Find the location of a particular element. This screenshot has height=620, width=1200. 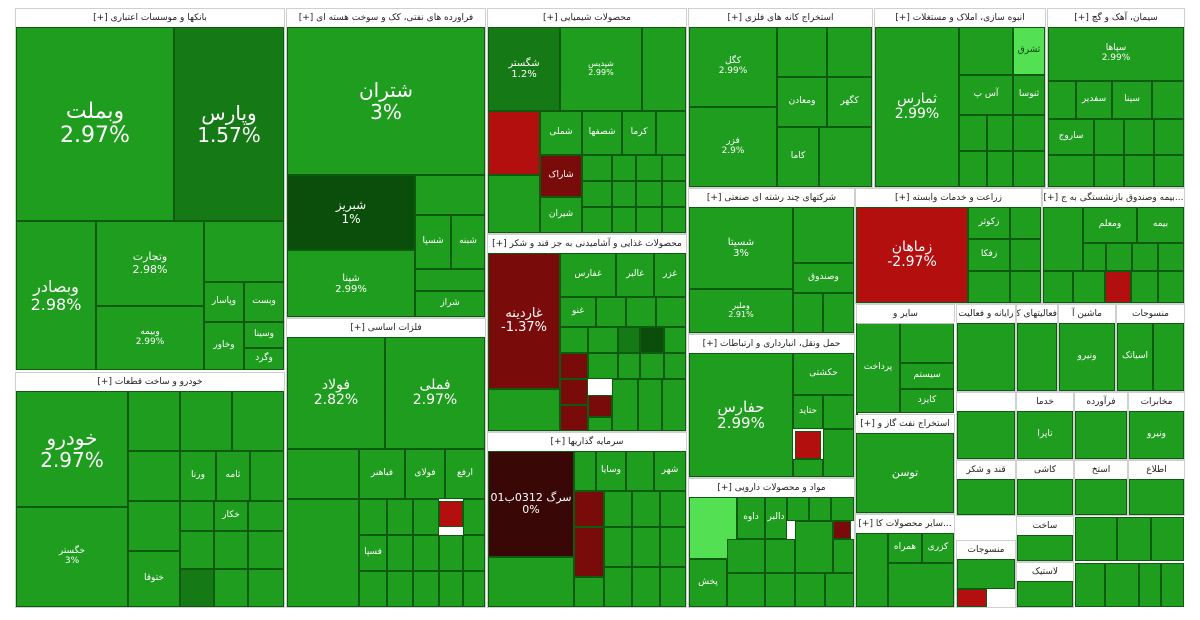

stock-tile: اسیاتک is located at coordinates (1135, 357).